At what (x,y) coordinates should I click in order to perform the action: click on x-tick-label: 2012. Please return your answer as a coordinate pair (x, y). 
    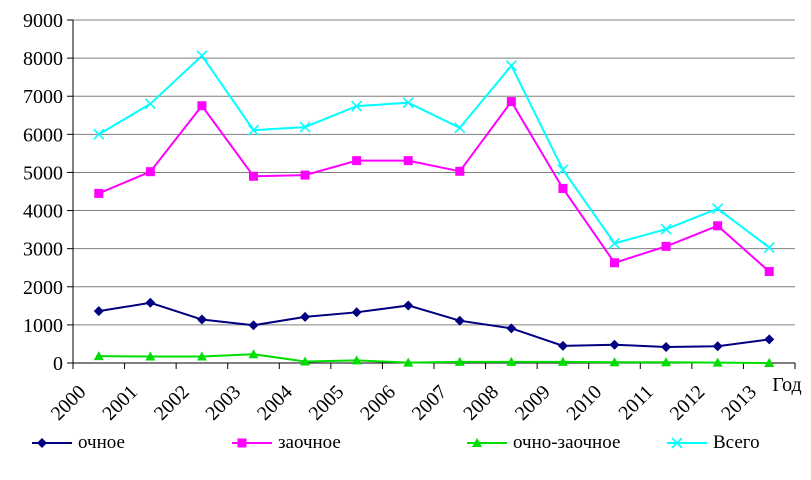
    Looking at the image, I should click on (688, 403).